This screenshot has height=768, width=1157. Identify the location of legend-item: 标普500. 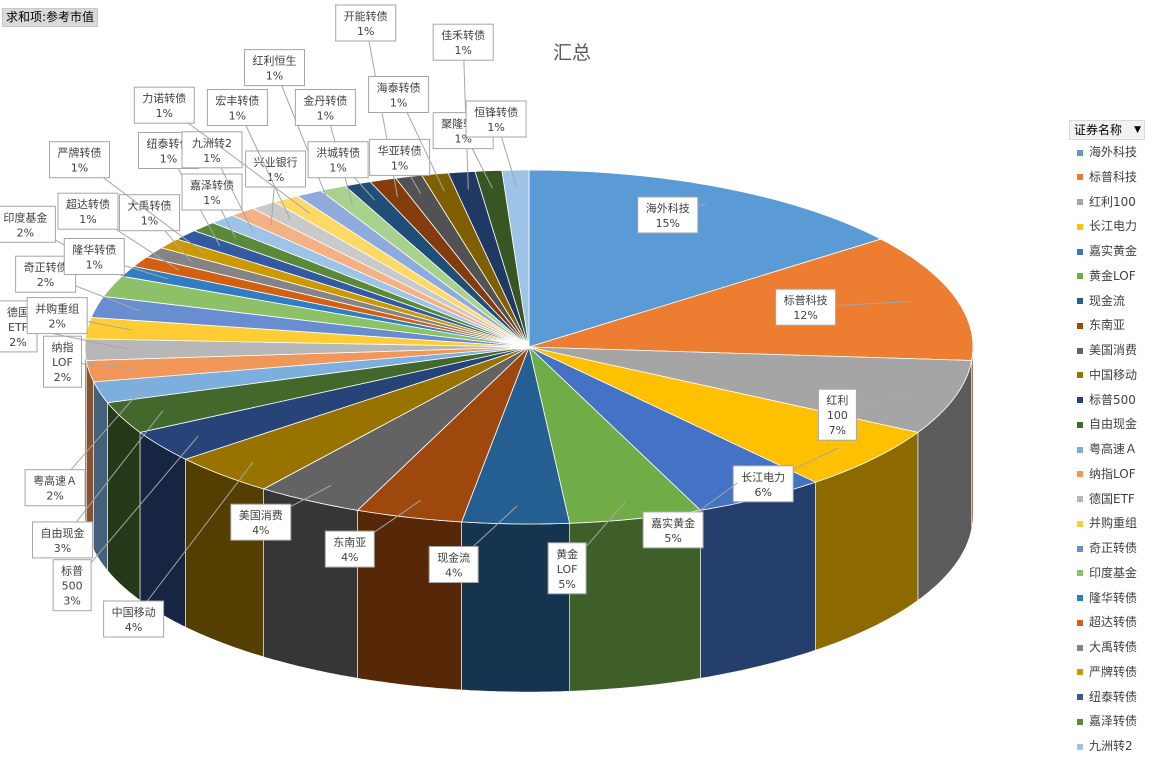
(1113, 400).